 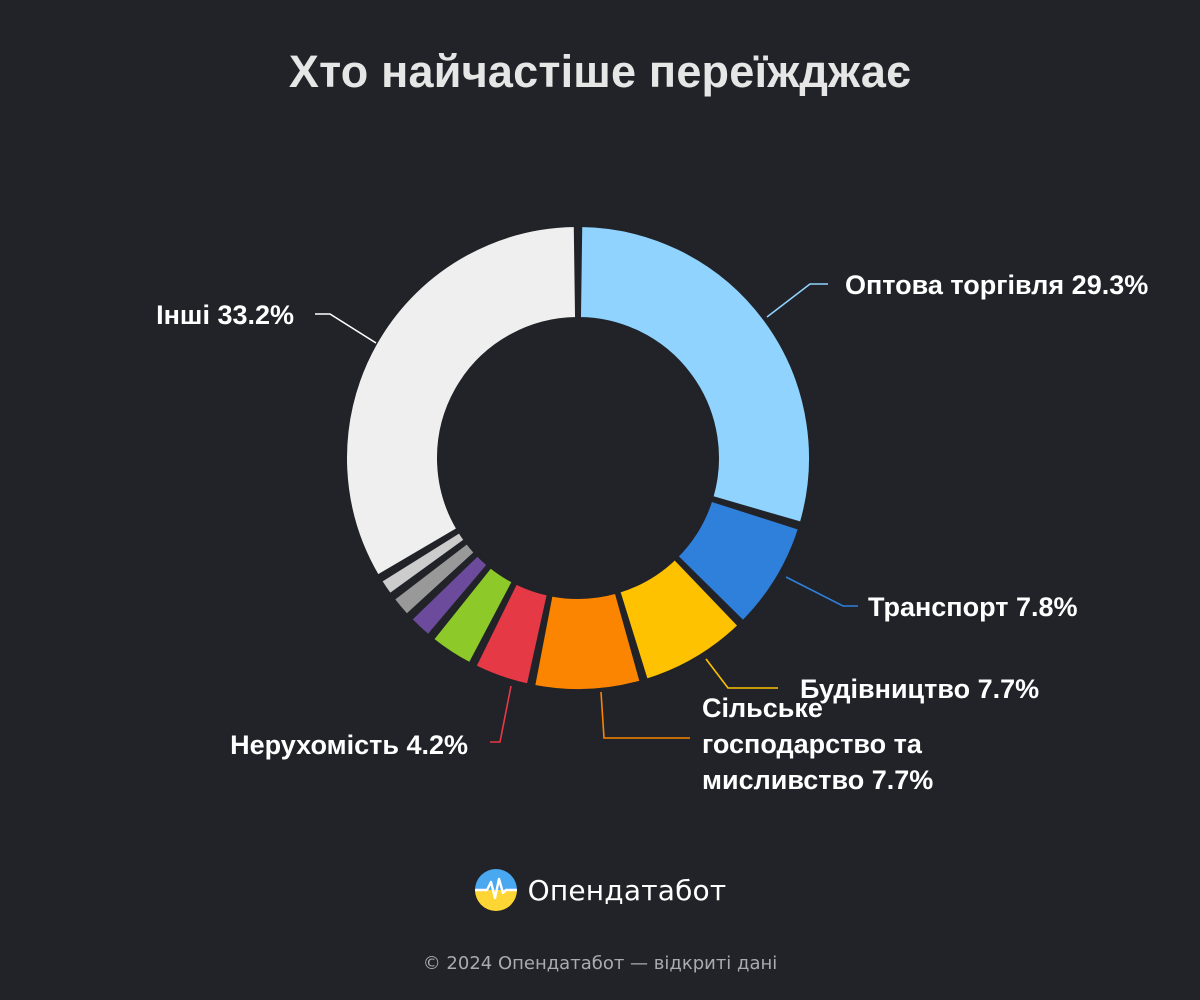 What do you see at coordinates (600, 963) in the screenshot?
I see `copyright-text: © 2024 Опендатабот — відкриті дані` at bounding box center [600, 963].